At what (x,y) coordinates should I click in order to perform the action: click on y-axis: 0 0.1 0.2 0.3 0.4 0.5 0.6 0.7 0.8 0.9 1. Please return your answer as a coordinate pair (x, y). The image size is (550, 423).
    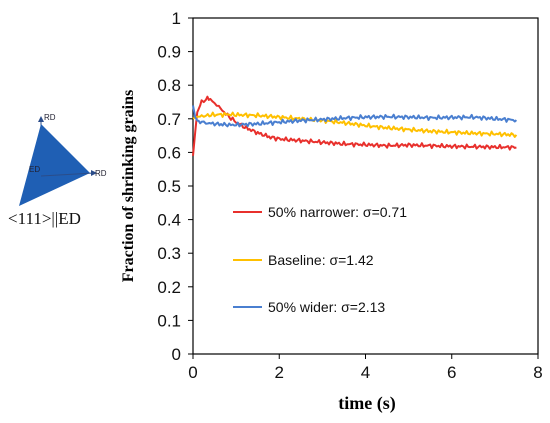
    Looking at the image, I should click on (175, 186).